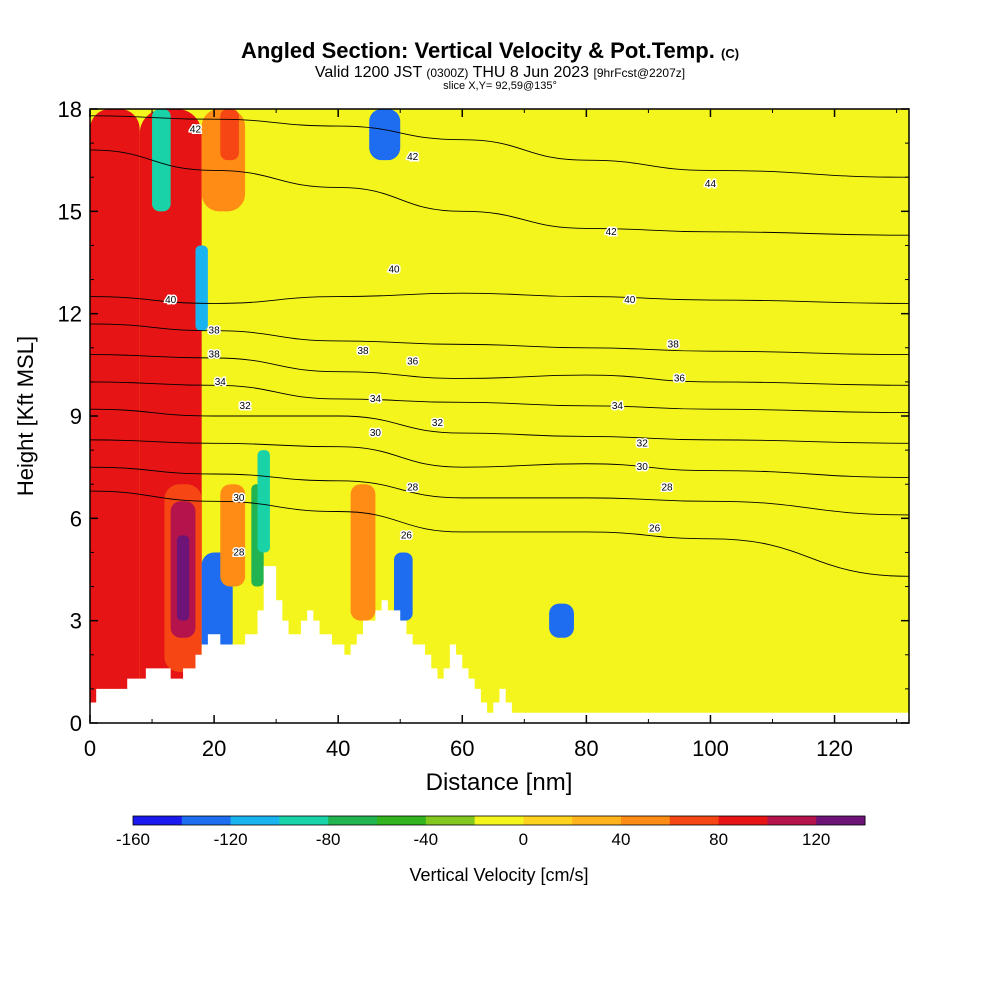 This screenshot has height=1000, width=1000. Describe the element at coordinates (491, 832) in the screenshot. I see `colorbar: -160 -120 -80 -40 0 40 80 120` at that location.